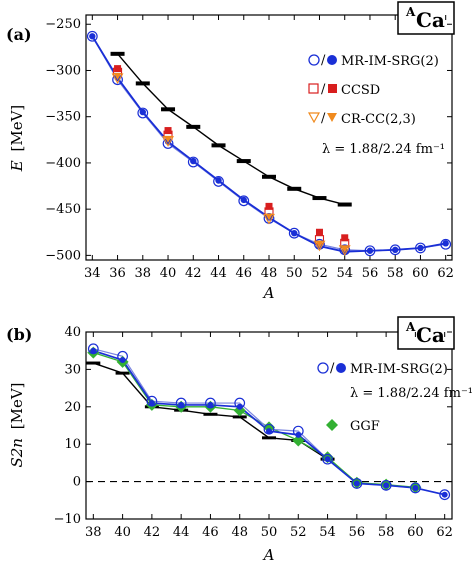  Describe the element at coordinates (72, 444) in the screenshot. I see `y-tick-label: 10` at that location.